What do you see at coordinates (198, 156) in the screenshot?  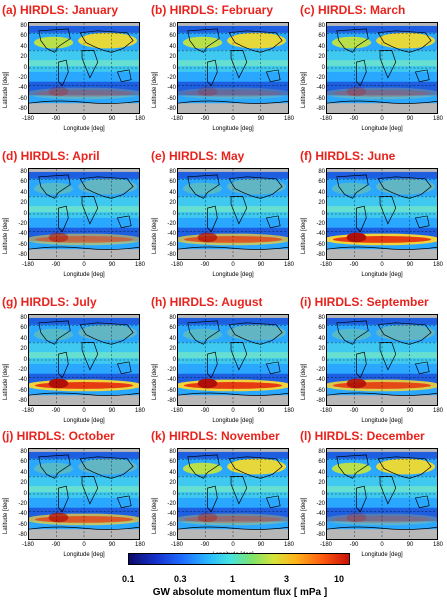 I see `panel-title: (e) HIRDLS: May` at bounding box center [198, 156].